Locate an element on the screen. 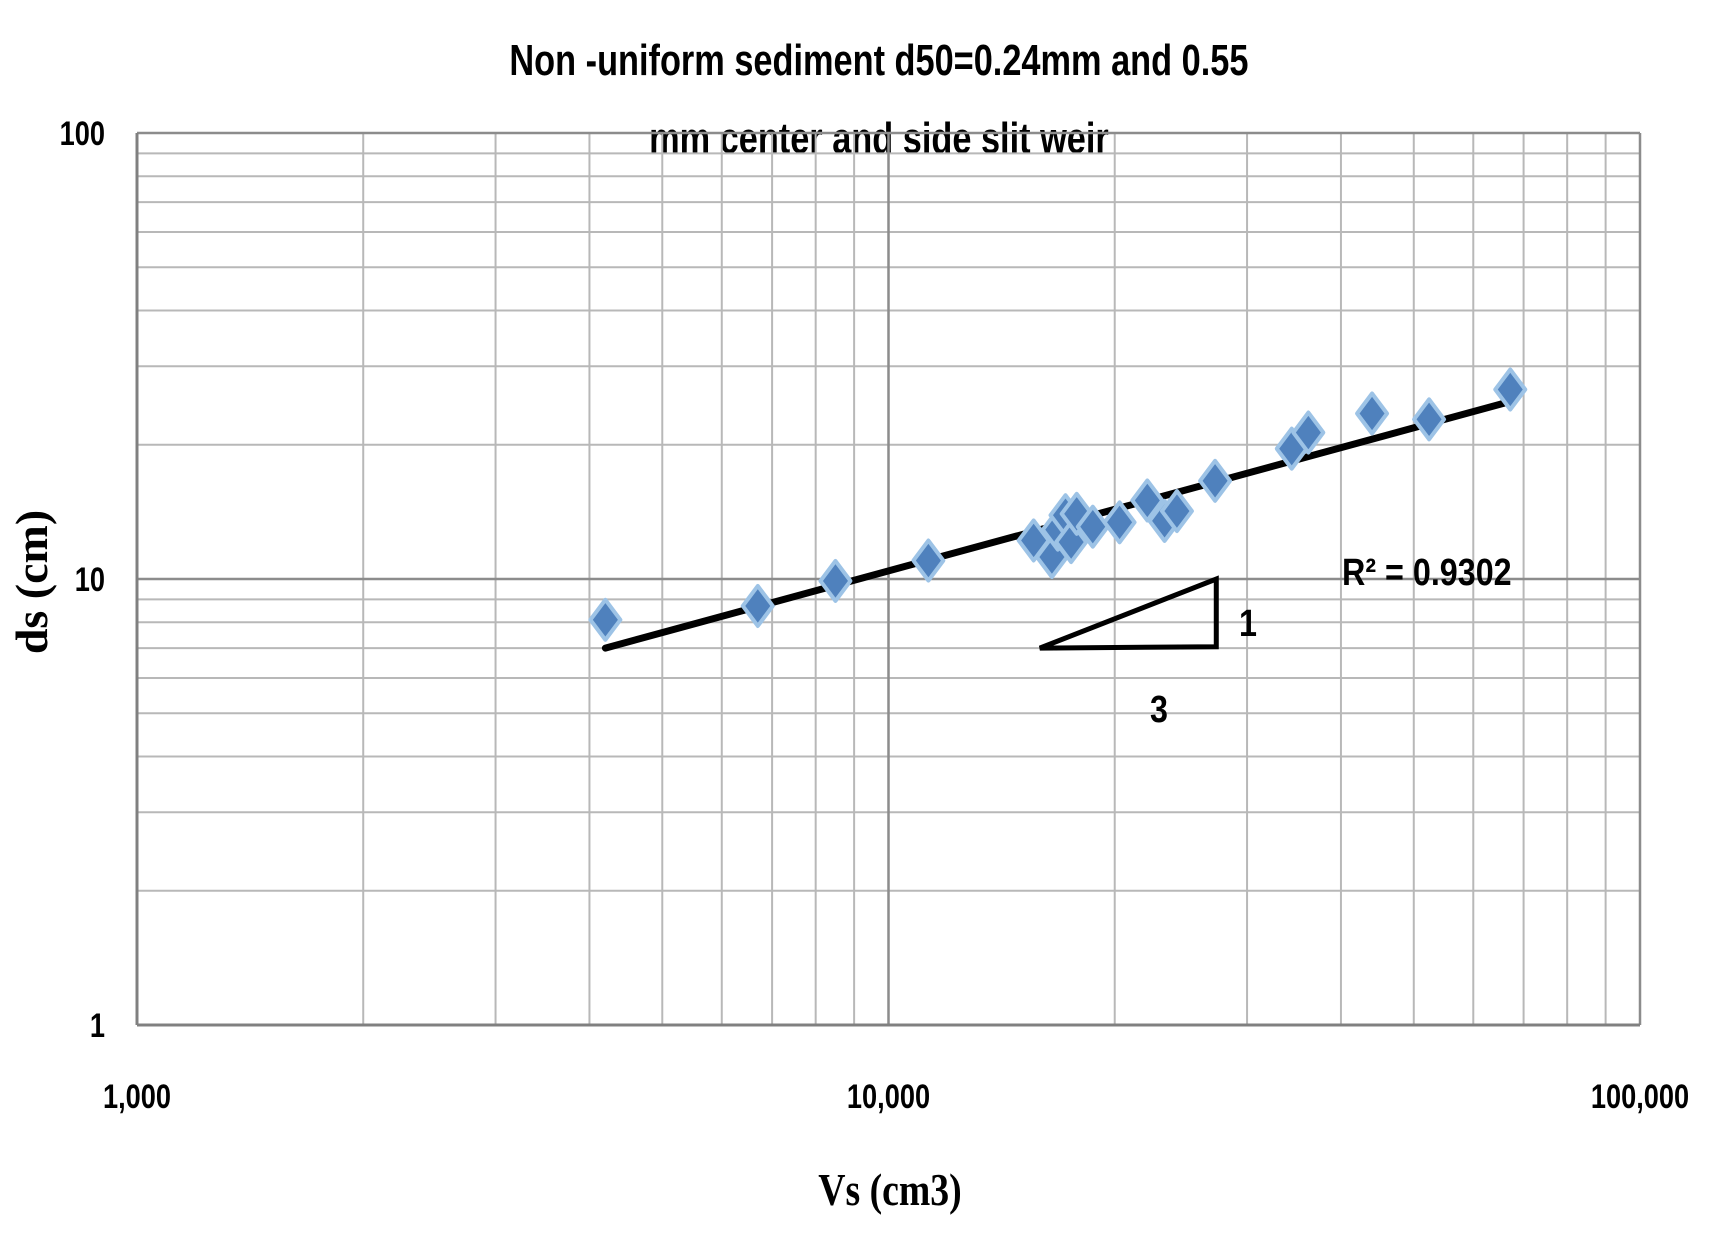 The width and height of the screenshot is (1720, 1233). slope-rise-label: 1 is located at coordinates (1248, 624).